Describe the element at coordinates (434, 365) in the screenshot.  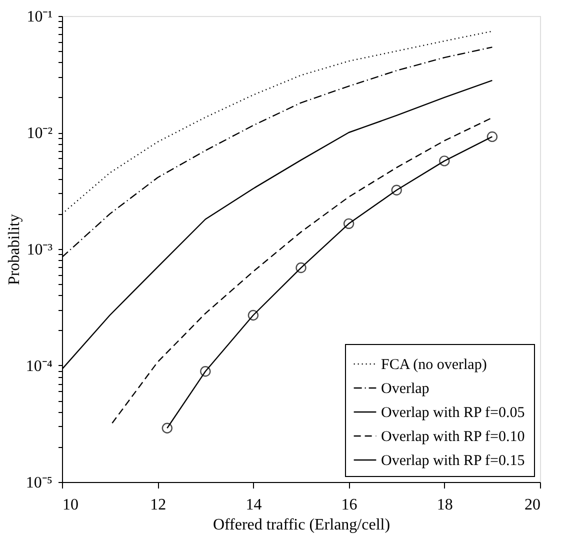
I see `legend-label: FCA (no overlap)` at that location.